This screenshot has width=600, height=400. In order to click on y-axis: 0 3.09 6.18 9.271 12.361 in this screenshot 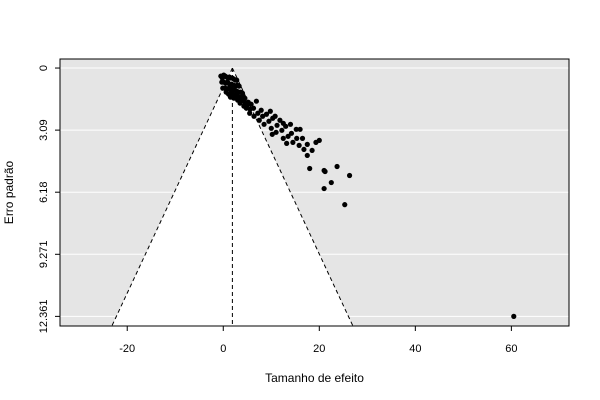, I will do `click(49, 199)`.